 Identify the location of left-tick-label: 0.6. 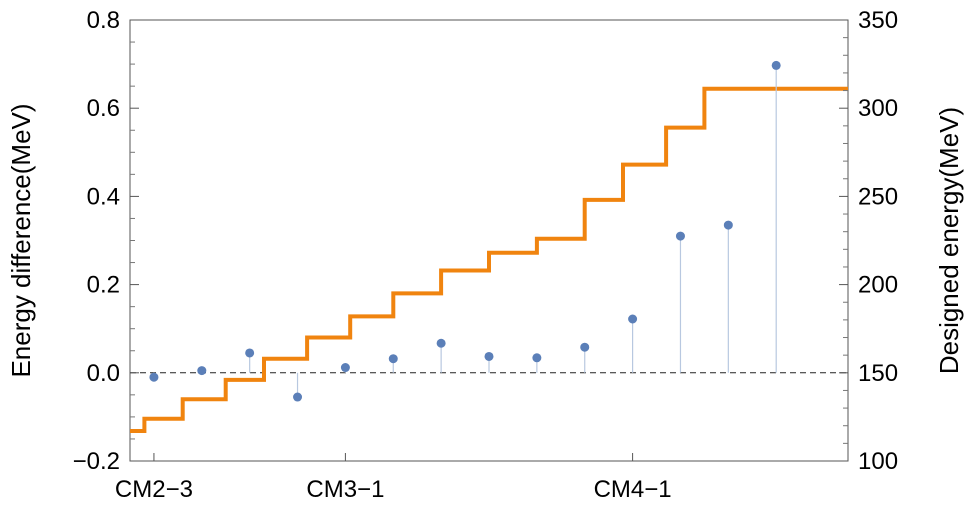
(103, 108).